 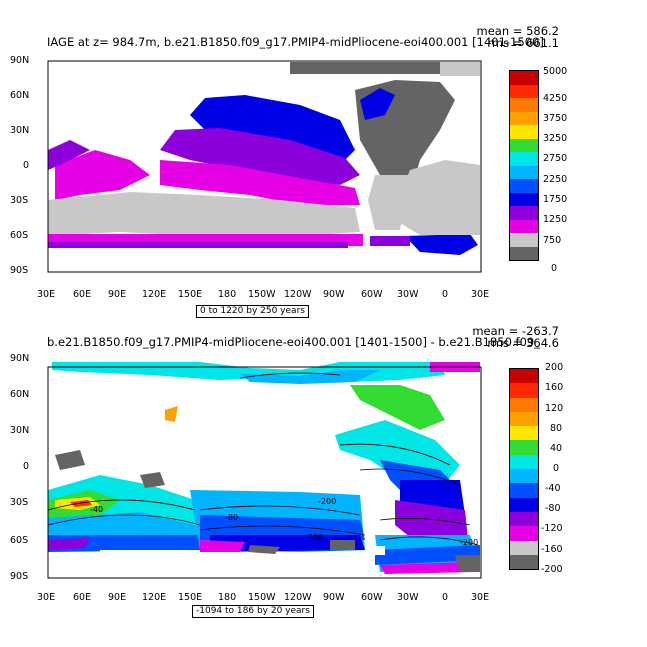 I want to click on contour-info-box: -1094 to 186 by 20 years, so click(x=253, y=611).